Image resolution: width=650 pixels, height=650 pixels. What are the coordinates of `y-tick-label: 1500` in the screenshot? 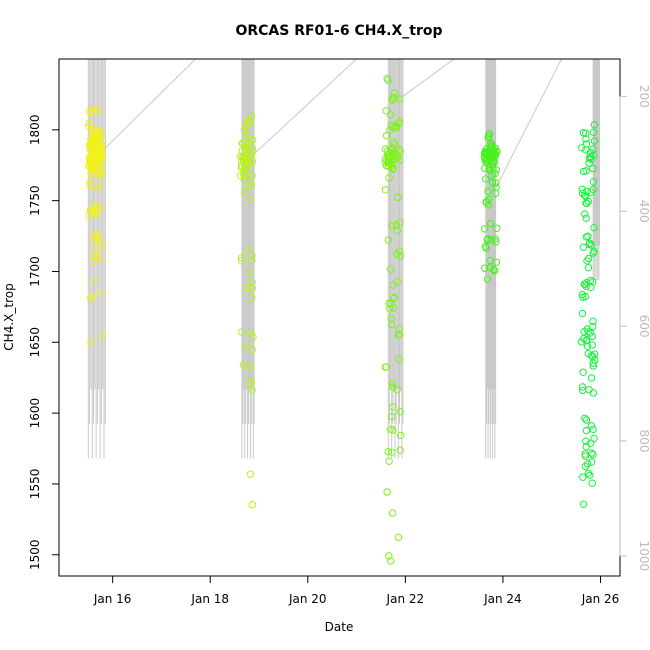 It's located at (35, 554).